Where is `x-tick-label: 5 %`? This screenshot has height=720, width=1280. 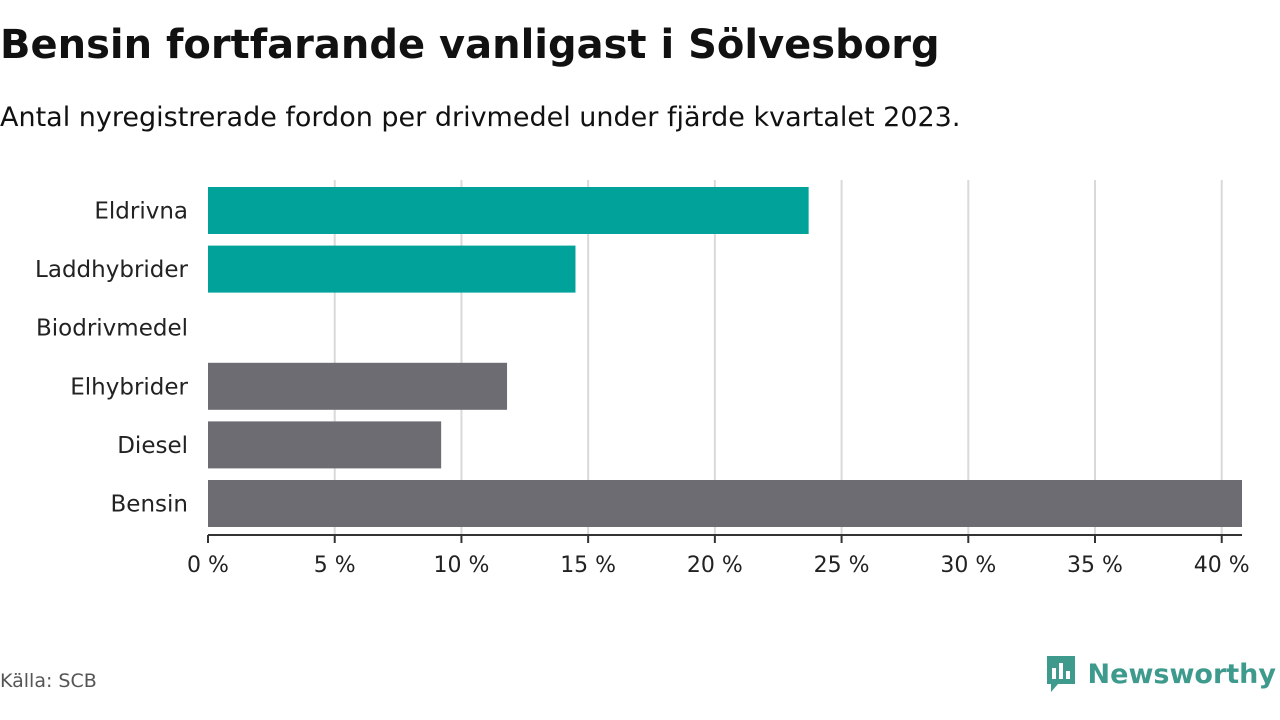
x-tick-label: 5 % is located at coordinates (335, 565).